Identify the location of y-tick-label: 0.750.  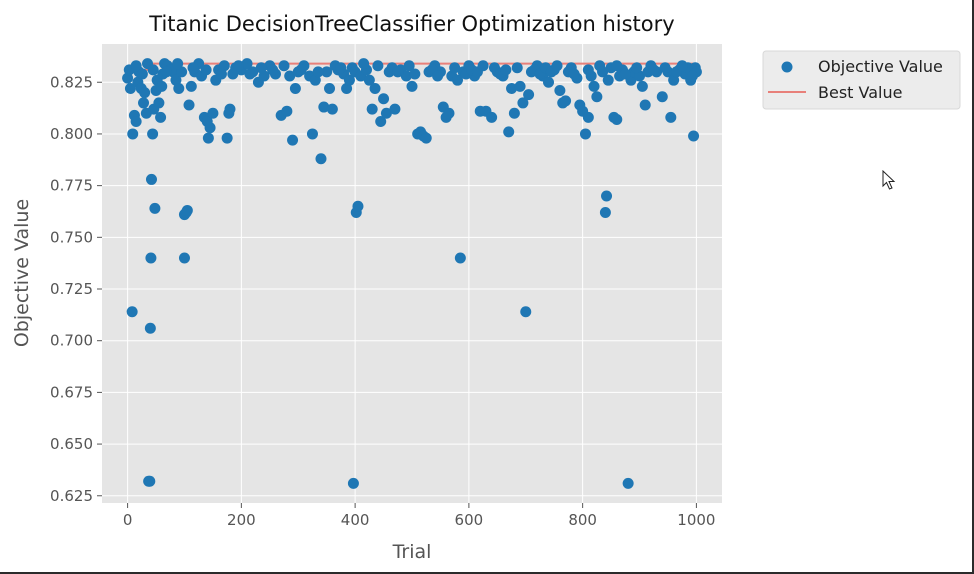
(71, 237).